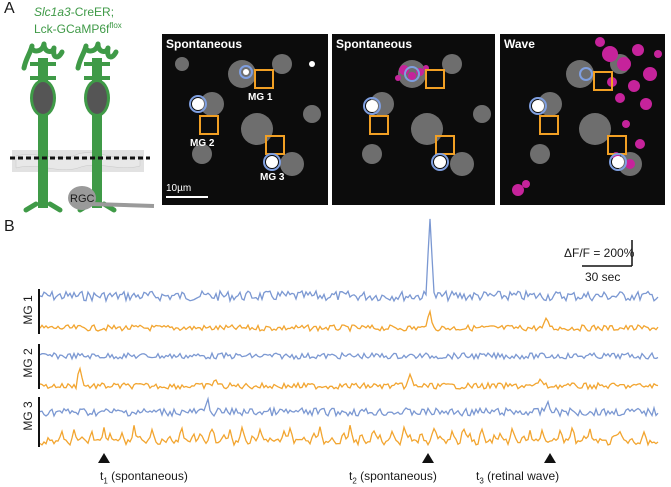 The height and width of the screenshot is (487, 671). I want to click on genotype-gene: Slc1a3, so click(52, 12).